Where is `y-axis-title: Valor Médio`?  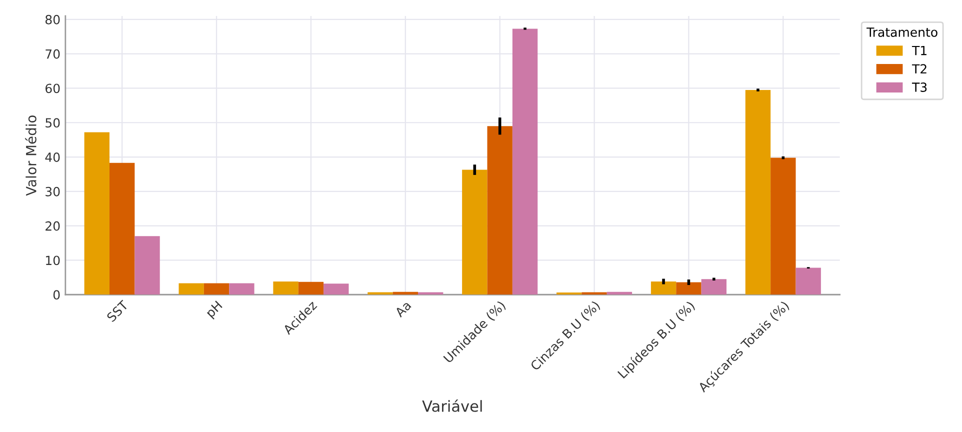 y-axis-title: Valor Médio is located at coordinates (30, 156).